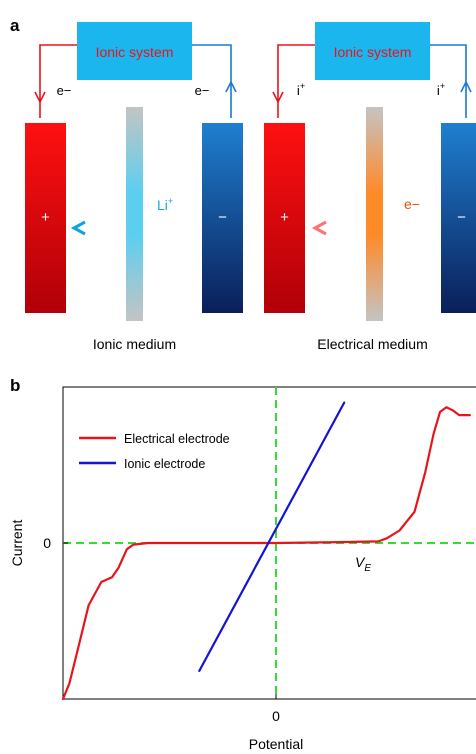 The image size is (476, 754). What do you see at coordinates (47, 543) in the screenshot?
I see `y-tick-label: 0` at bounding box center [47, 543].